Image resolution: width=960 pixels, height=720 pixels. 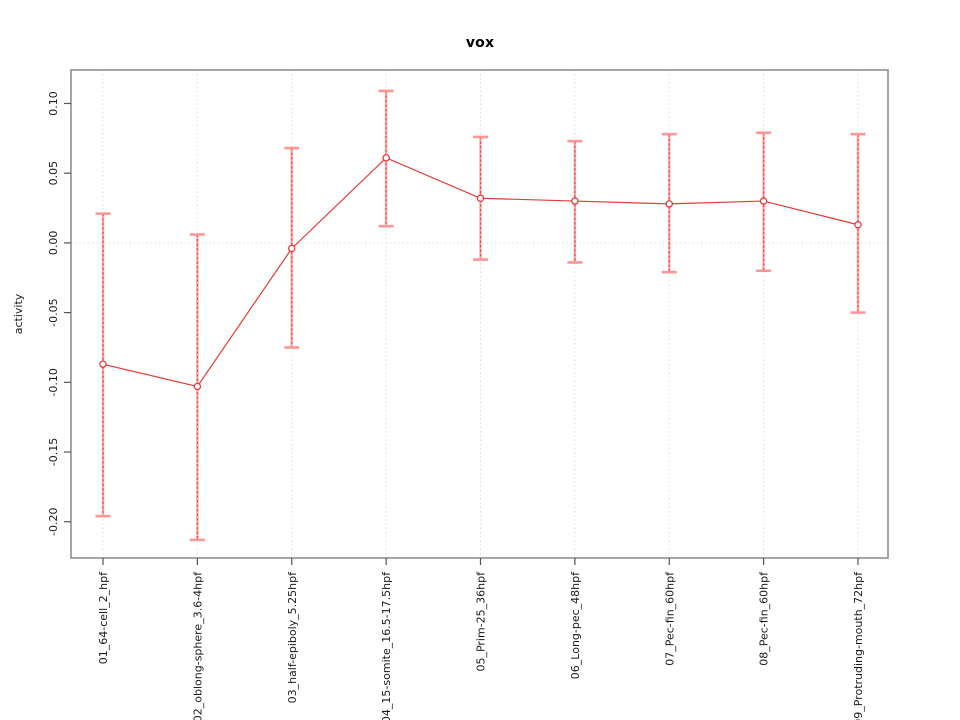 What do you see at coordinates (480, 43) in the screenshot?
I see `chart-title: vox` at bounding box center [480, 43].